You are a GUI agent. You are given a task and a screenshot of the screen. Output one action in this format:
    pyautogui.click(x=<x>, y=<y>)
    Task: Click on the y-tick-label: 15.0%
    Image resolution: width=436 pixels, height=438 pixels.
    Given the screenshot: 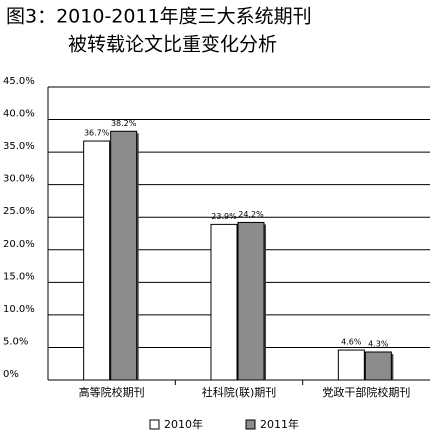 What is the action you would take?
    pyautogui.click(x=19, y=276)
    